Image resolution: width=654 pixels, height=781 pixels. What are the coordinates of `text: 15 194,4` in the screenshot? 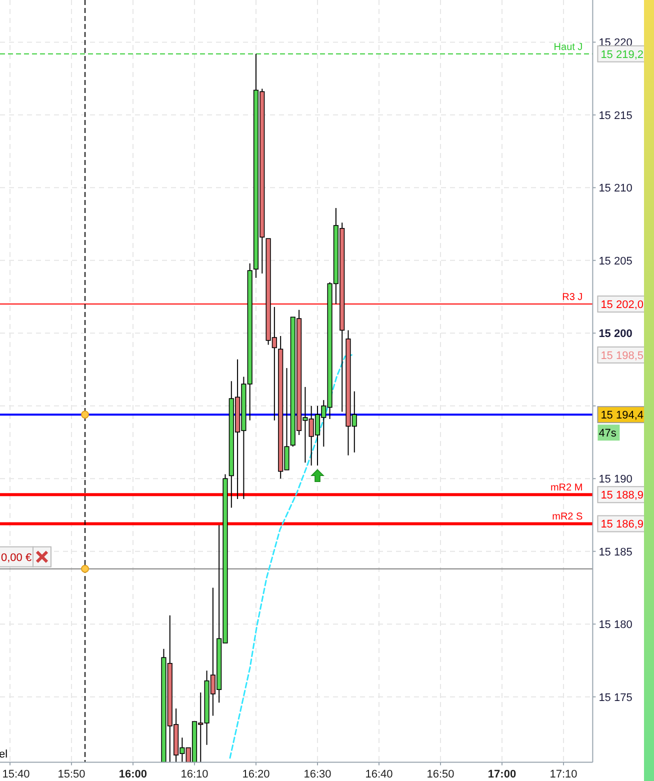 It's located at (622, 416).